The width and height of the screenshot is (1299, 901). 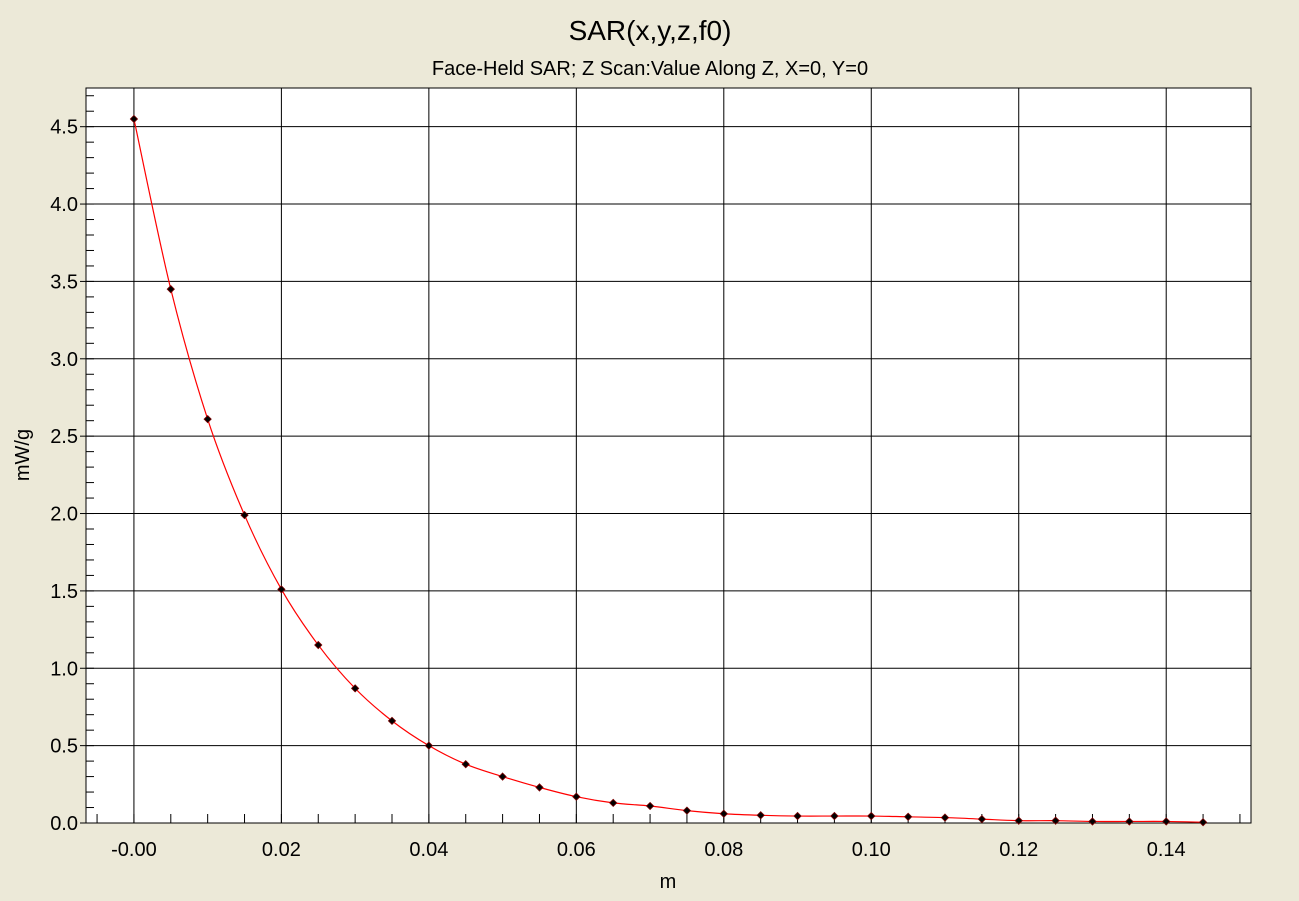 I want to click on y-tick-label: 1.0, so click(x=64, y=669).